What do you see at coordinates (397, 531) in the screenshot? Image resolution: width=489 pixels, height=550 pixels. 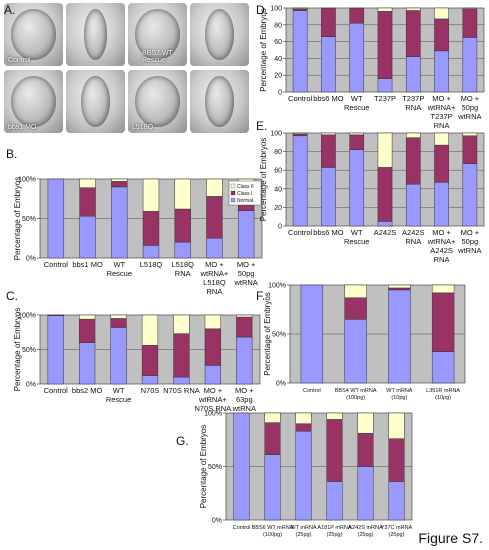 I see `category-label: Y37C mRNA (25pg)` at bounding box center [397, 531].